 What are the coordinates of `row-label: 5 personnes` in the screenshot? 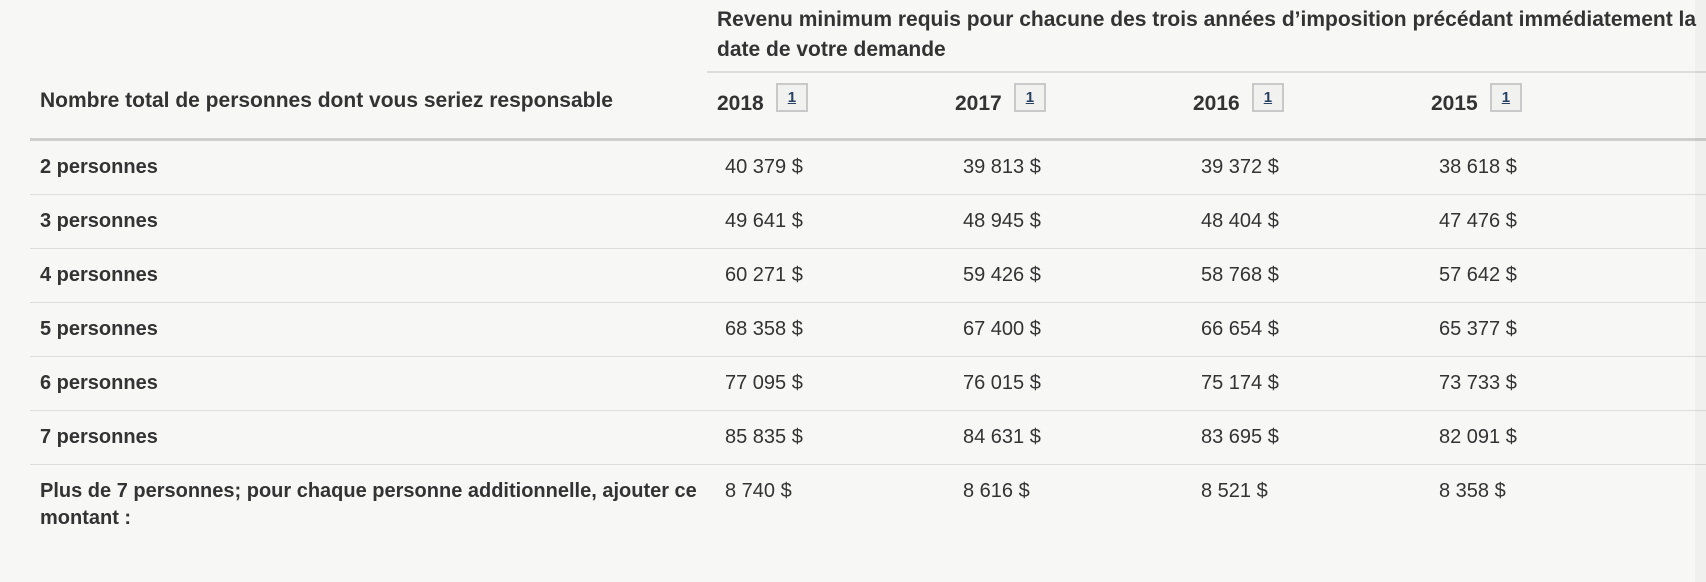 It's located at (368, 329).